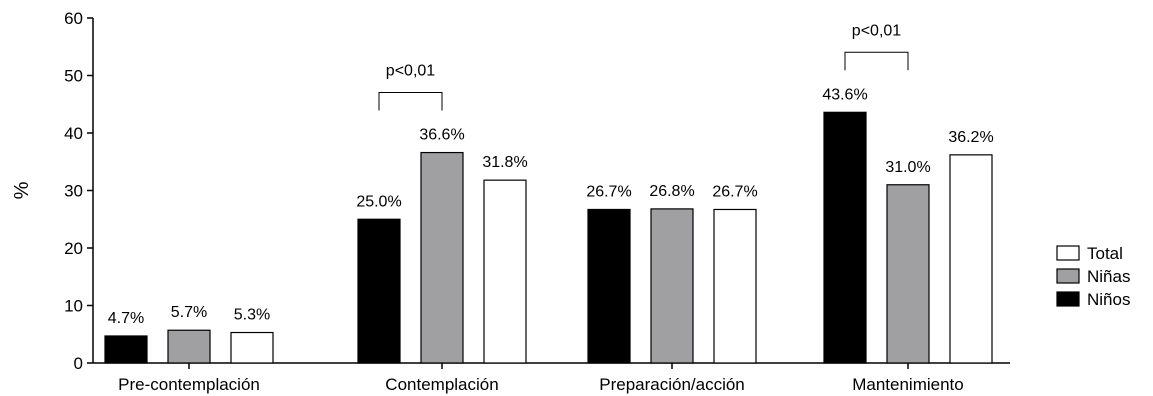 The height and width of the screenshot is (396, 1153). Describe the element at coordinates (1068, 276) in the screenshot. I see `legend-swatch-ninas` at that location.